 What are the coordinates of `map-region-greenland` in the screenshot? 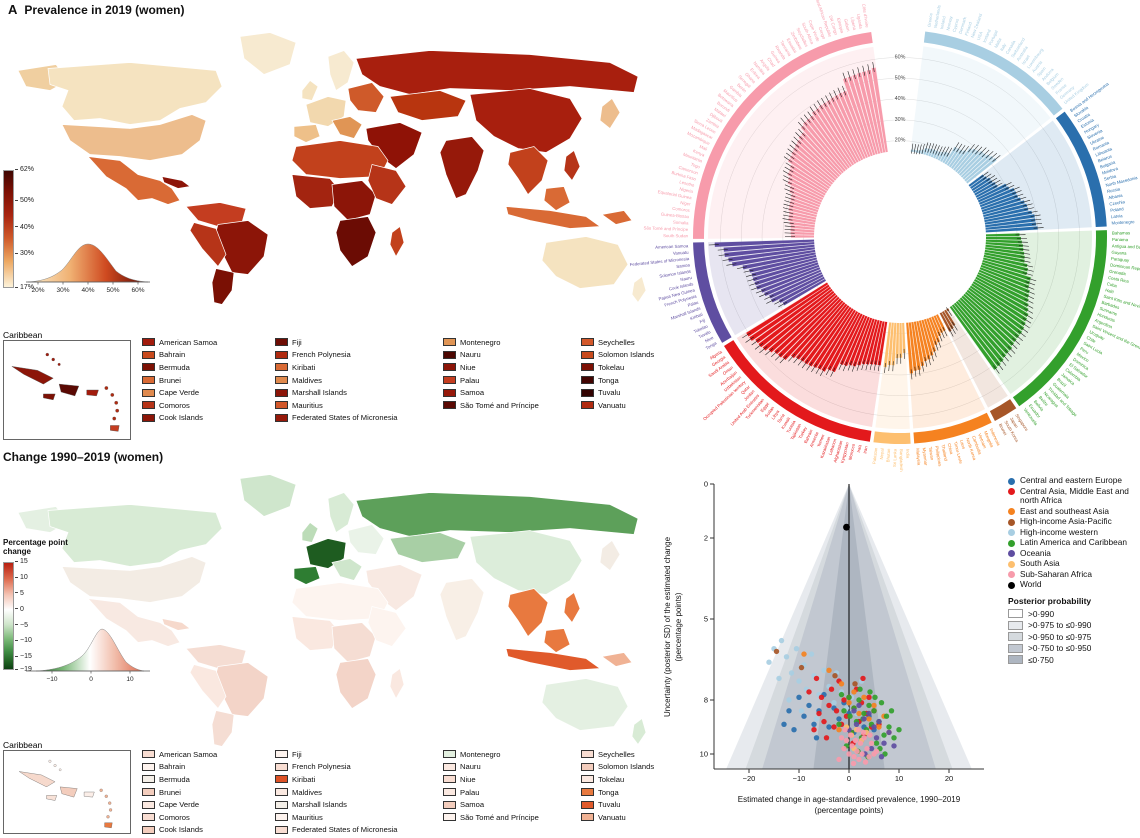 It's located at (268, 495).